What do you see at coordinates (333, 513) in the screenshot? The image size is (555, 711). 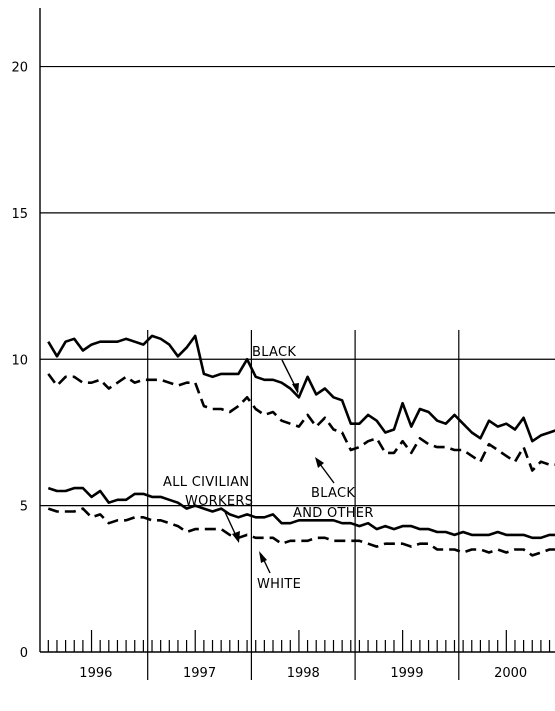 I see `annotation-black-and-other-line2: AND OTHER` at bounding box center [333, 513].